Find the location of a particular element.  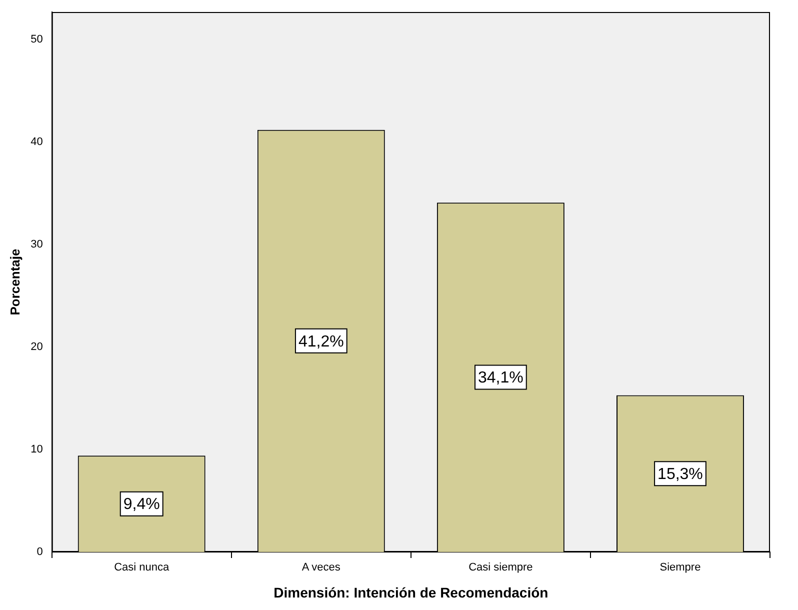

y-tick-label: 10 is located at coordinates (36, 450).